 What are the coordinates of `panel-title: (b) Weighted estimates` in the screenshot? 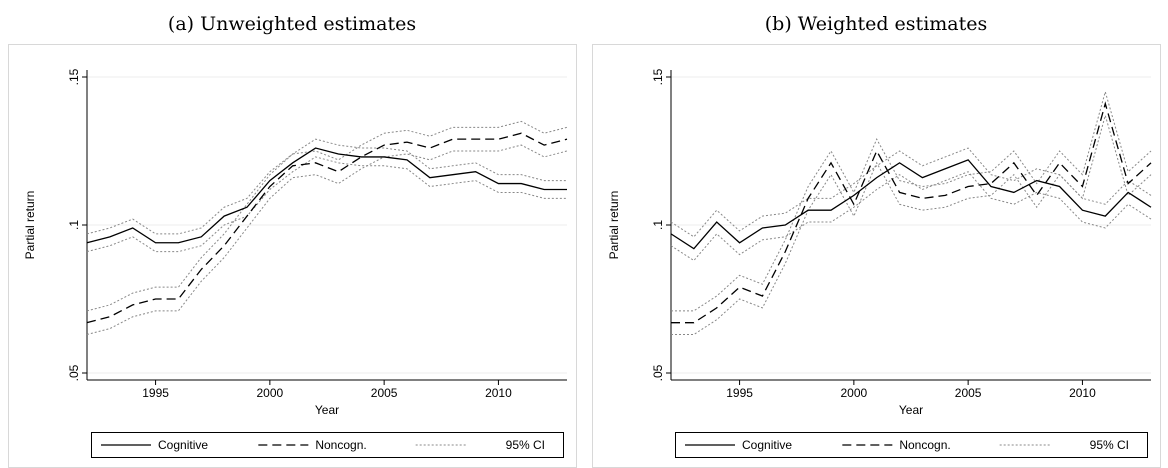 It's located at (876, 24).